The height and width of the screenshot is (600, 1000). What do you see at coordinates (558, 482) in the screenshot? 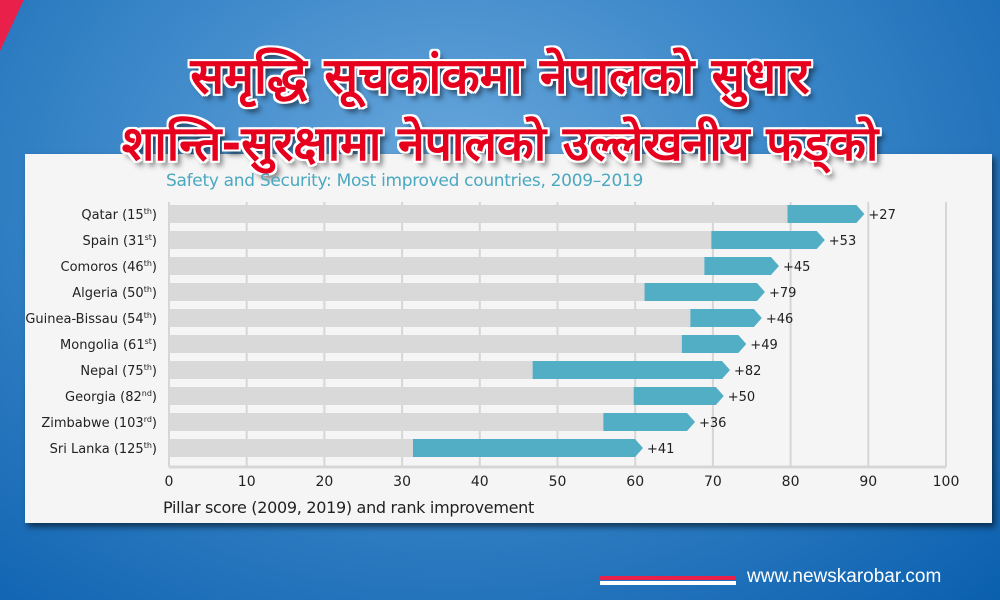
I see `x-tick-label: 50` at bounding box center [558, 482].